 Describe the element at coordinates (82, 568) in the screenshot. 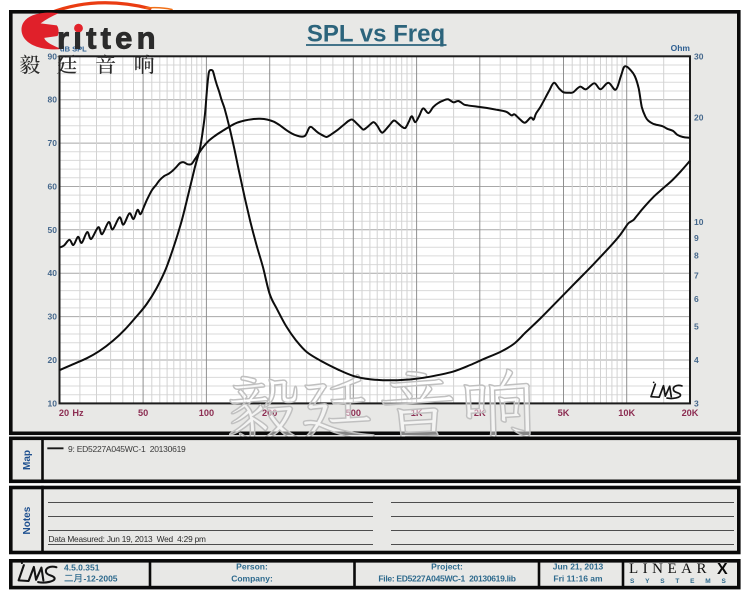

I see `svg-text: 4.5.0.351` at that location.